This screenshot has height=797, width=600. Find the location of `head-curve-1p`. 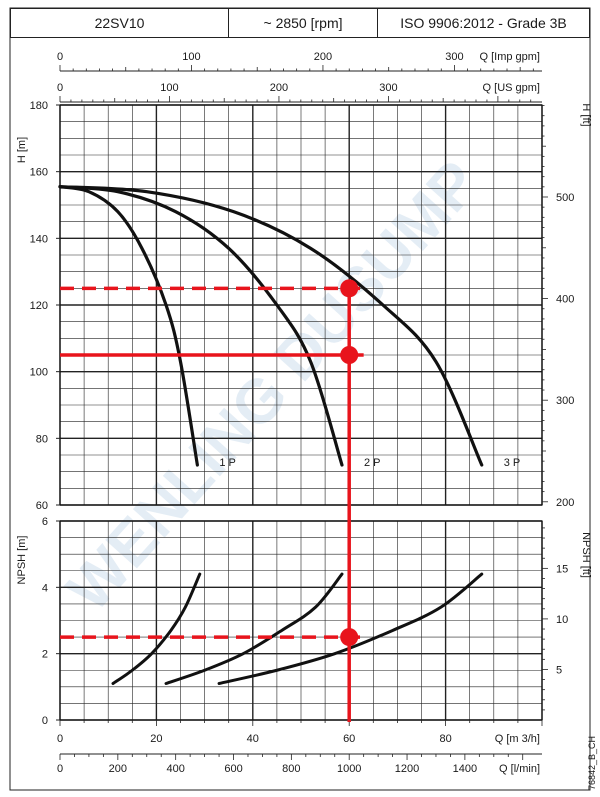

head-curve-1p is located at coordinates (128, 326).